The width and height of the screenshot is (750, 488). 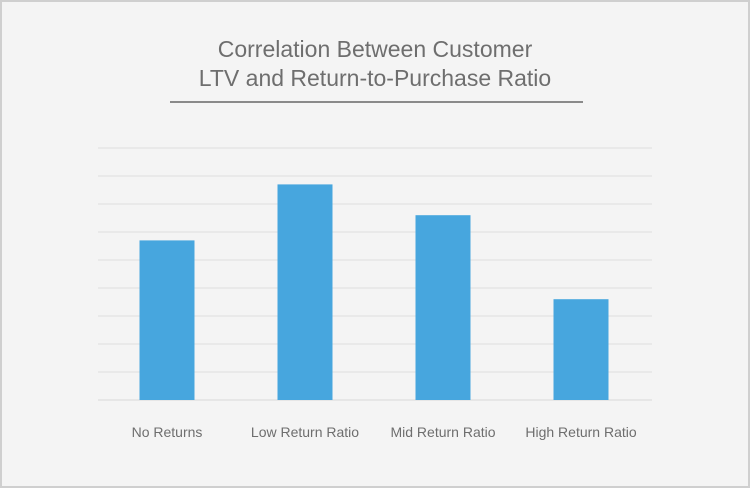 What do you see at coordinates (443, 307) in the screenshot?
I see `bar-mid-return-ratio` at bounding box center [443, 307].